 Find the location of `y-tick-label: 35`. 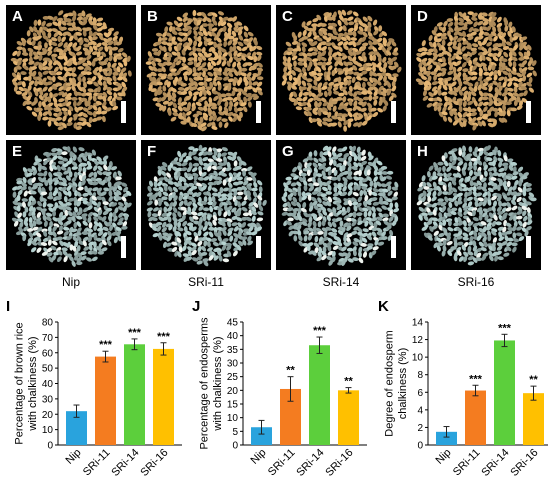

y-tick-label: 35 is located at coordinates (233, 350).